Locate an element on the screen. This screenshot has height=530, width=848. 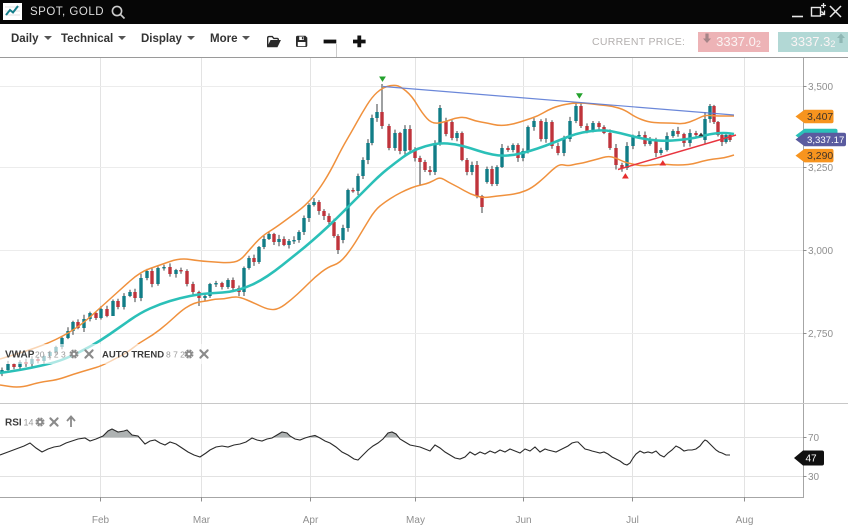
svg-text: RSI is located at coordinates (13, 423).